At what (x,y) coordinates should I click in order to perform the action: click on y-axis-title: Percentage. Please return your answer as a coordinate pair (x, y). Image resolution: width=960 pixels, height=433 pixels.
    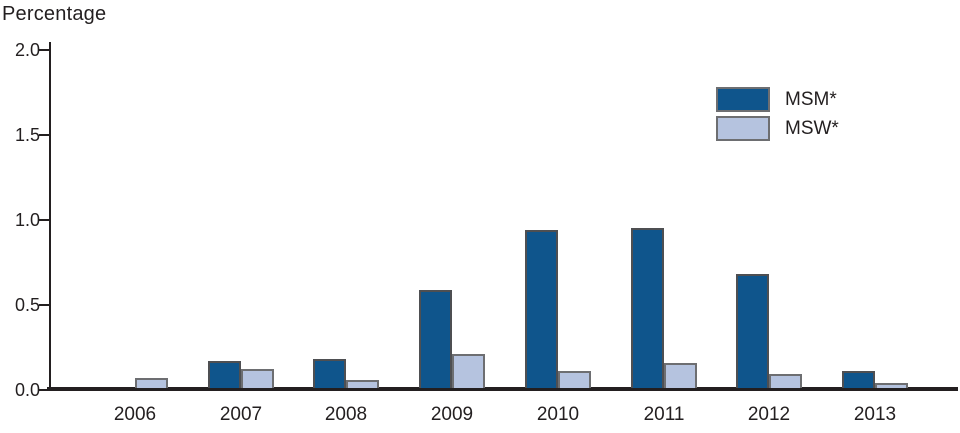
    Looking at the image, I should click on (54, 14).